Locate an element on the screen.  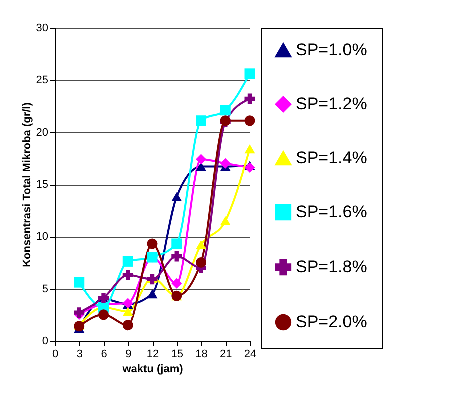
y-axis-title: Konsentrasi Total Mikroba (gr/l) is located at coordinates (27, 185).